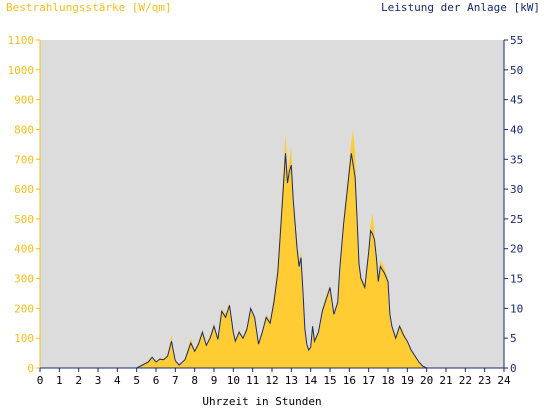  What do you see at coordinates (261, 401) in the screenshot?
I see `x-axis-title: Uhrzeit in Stunden` at bounding box center [261, 401].